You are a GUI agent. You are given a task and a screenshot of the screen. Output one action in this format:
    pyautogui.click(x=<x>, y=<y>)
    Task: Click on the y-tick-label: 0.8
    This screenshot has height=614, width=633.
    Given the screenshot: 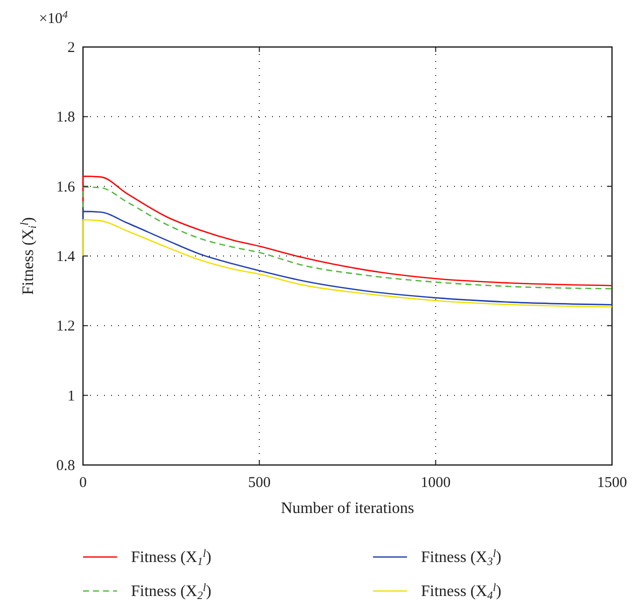 What is the action you would take?
    pyautogui.click(x=65, y=466)
    